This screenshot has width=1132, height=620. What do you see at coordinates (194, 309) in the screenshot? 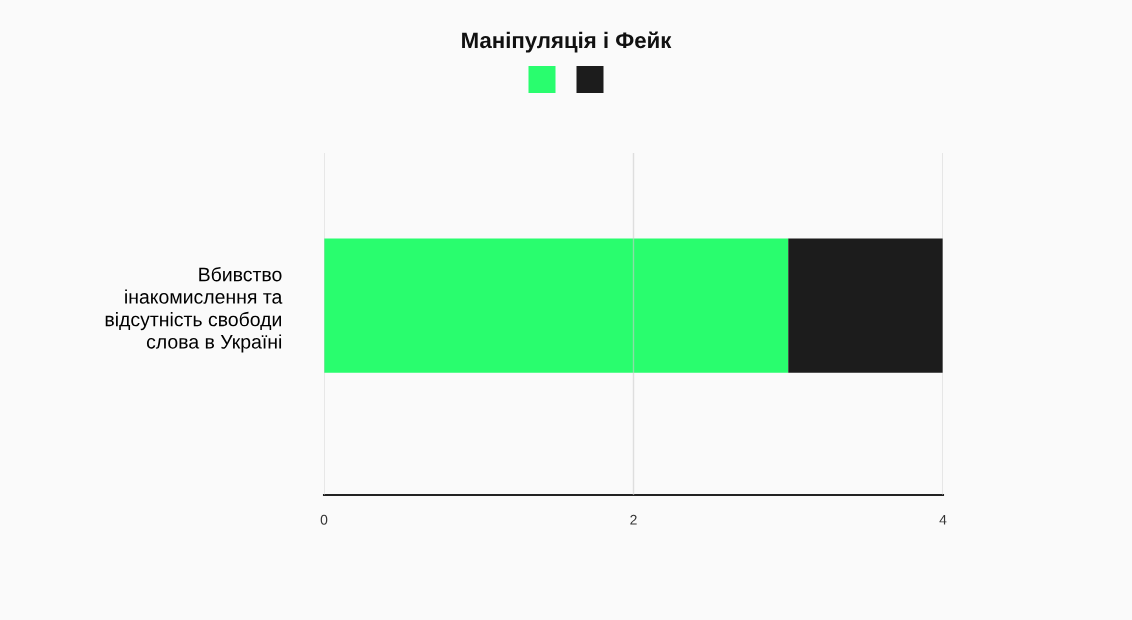
I see `y-tick-label: Вбивство інакомислення та відсутність свободи слова в Україні` at bounding box center [194, 309].